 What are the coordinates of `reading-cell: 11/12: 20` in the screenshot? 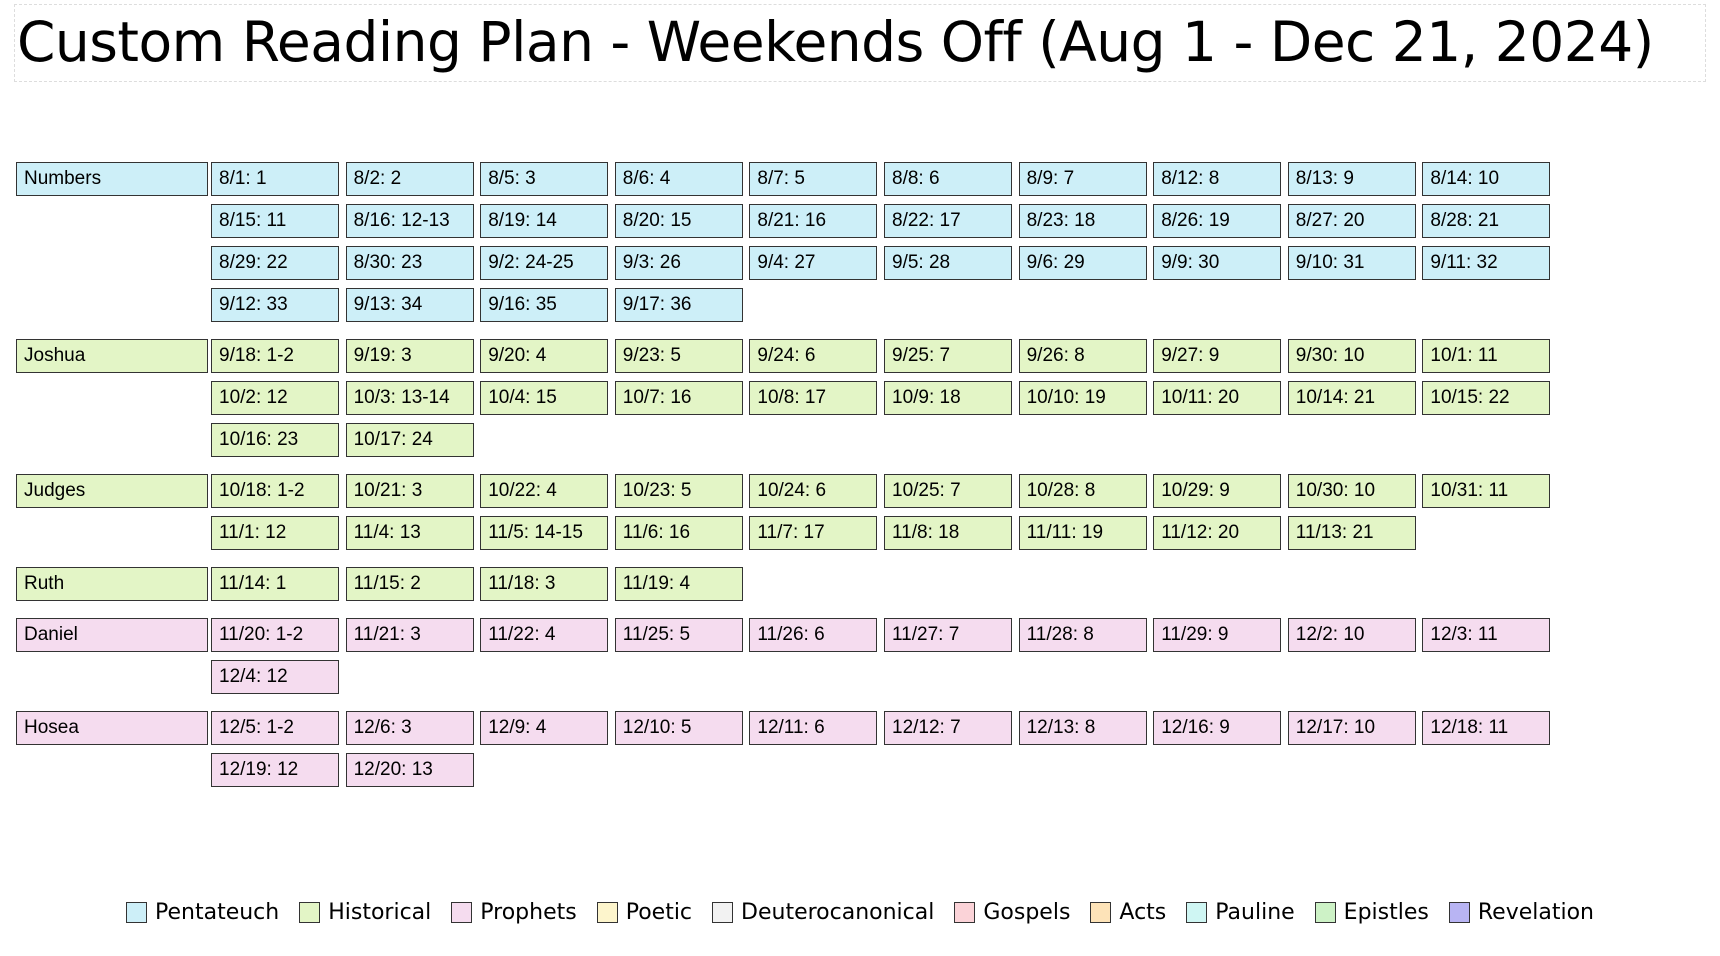 It's located at (1217, 533).